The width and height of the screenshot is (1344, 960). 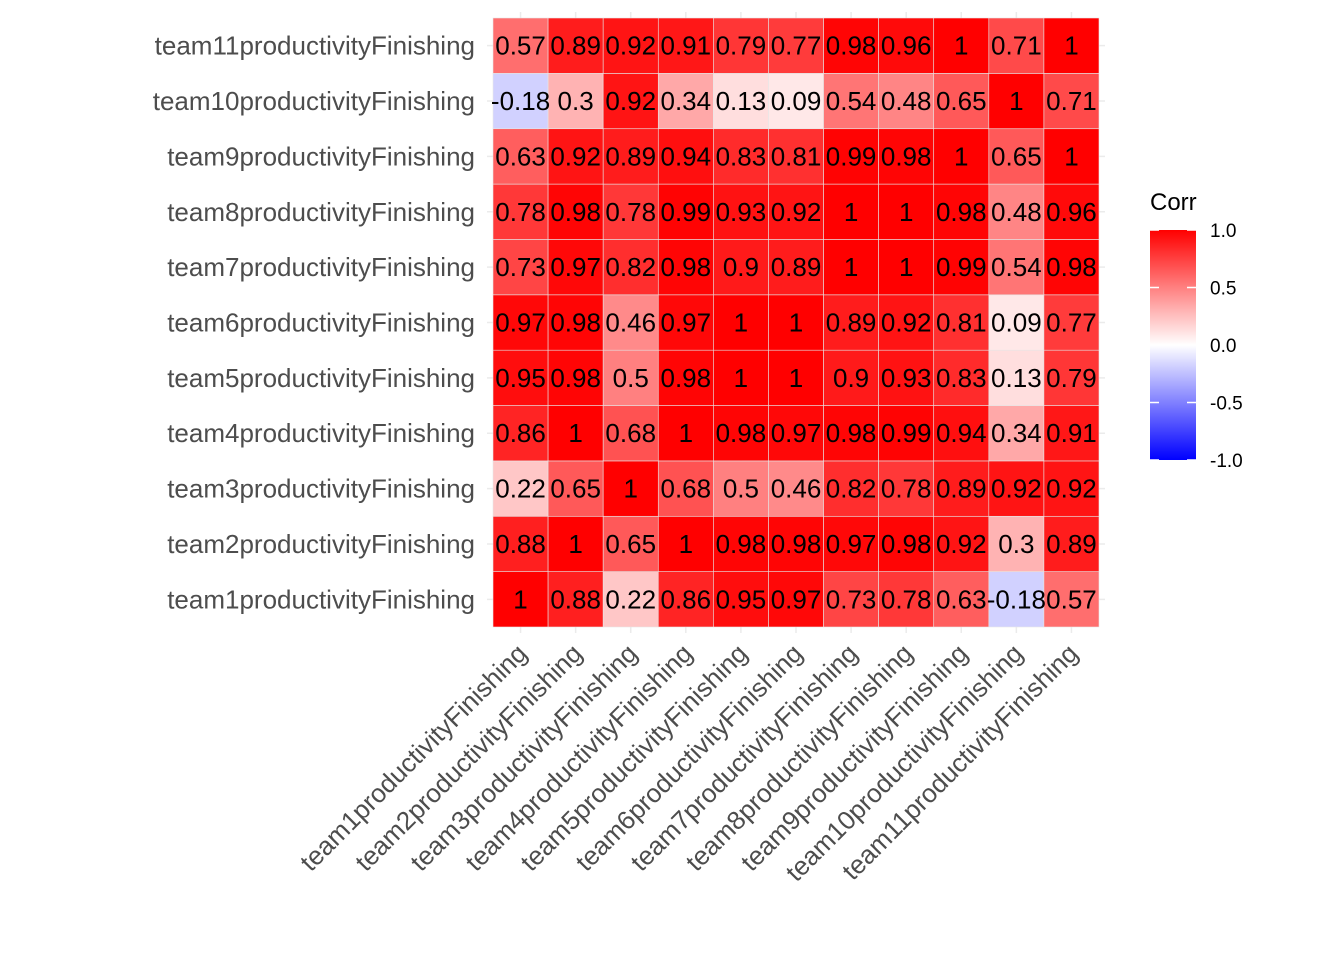 What do you see at coordinates (796, 489) in the screenshot?
I see `cell-value-label: 0.46` at bounding box center [796, 489].